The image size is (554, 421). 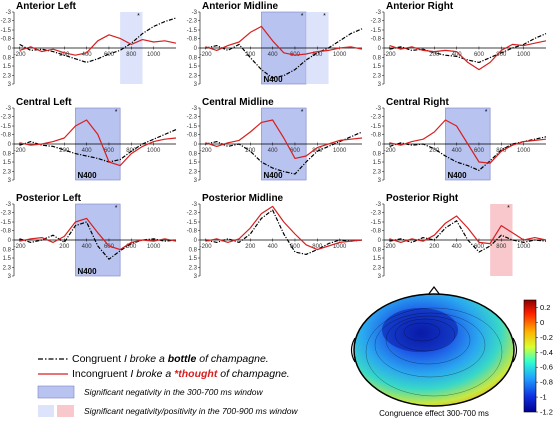 I want to click on panel-title: Central Right, so click(x=417, y=102).